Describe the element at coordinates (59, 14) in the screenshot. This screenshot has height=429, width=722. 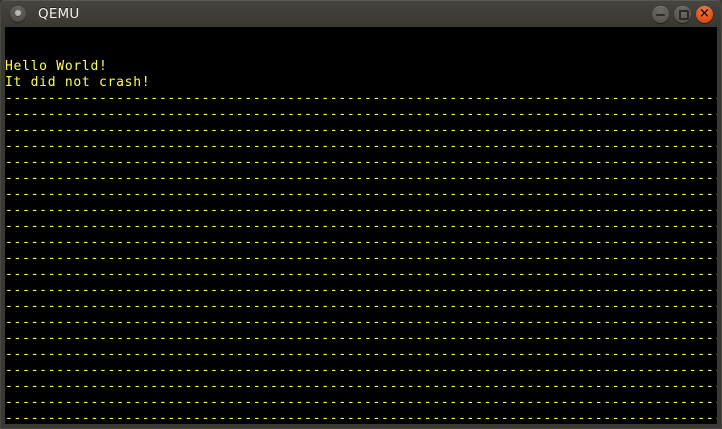
I see `window-title: QEMU` at that location.